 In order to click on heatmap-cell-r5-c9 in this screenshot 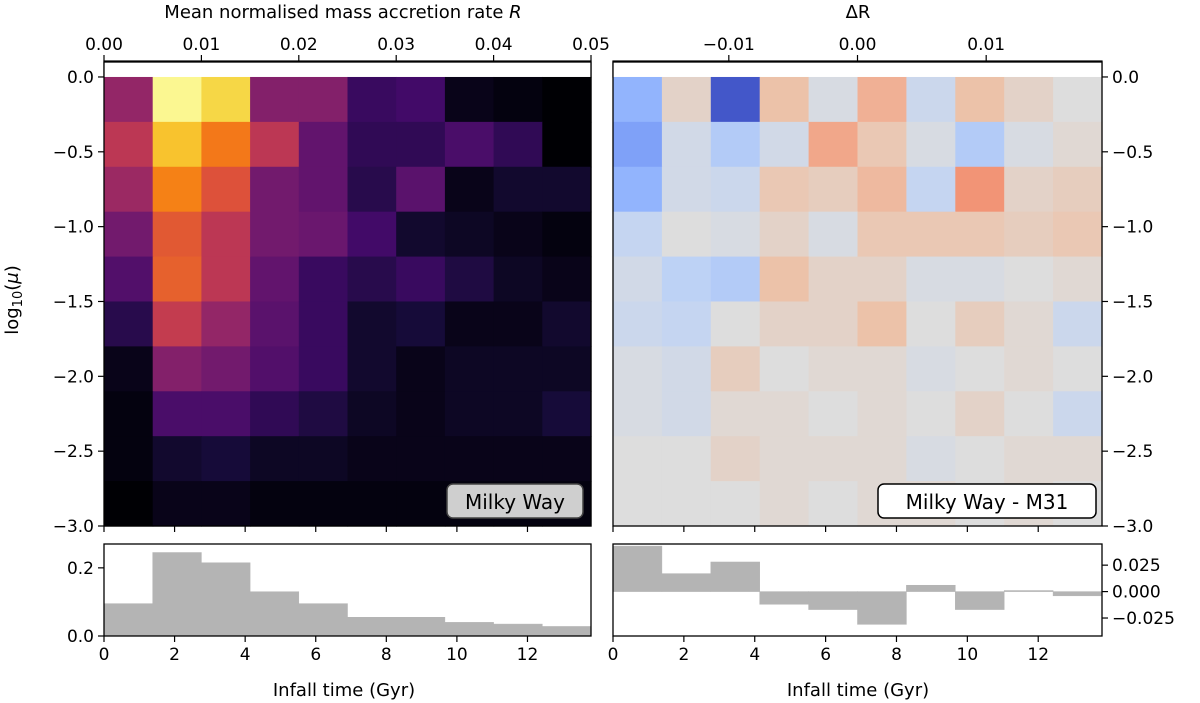, I will do `click(567, 324)`.